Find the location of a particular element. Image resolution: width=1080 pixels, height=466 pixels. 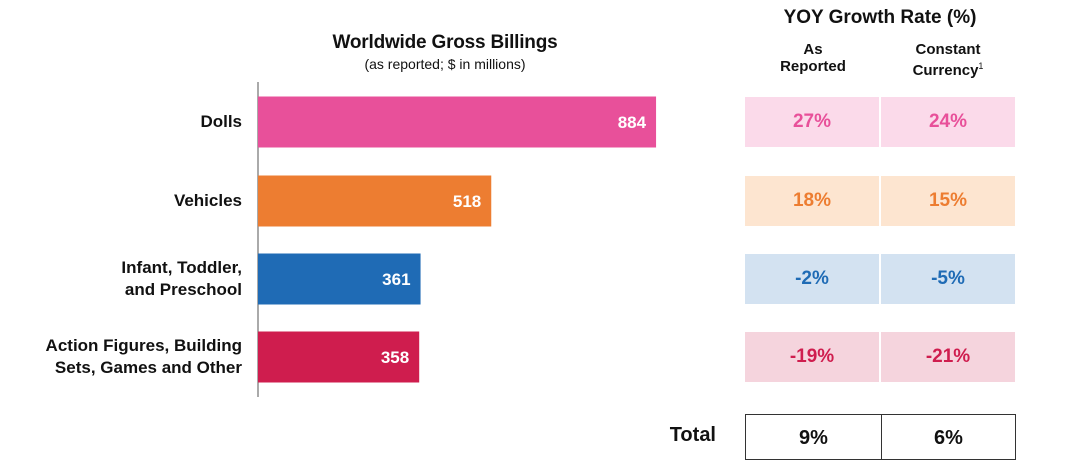

category-label-line: and Preschool is located at coordinates (183, 289).